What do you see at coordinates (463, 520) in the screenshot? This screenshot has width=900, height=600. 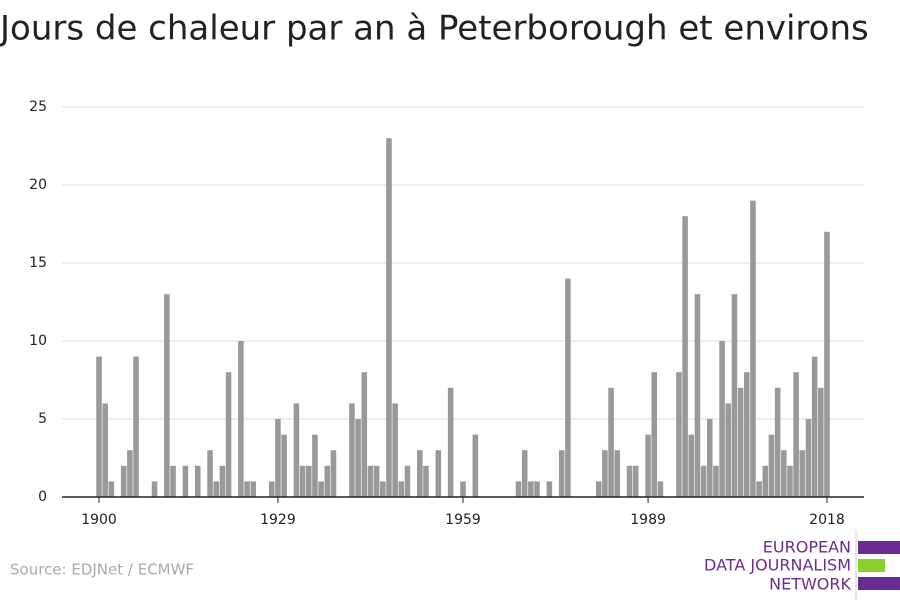 I see `x-tick-label: 1959` at bounding box center [463, 520].